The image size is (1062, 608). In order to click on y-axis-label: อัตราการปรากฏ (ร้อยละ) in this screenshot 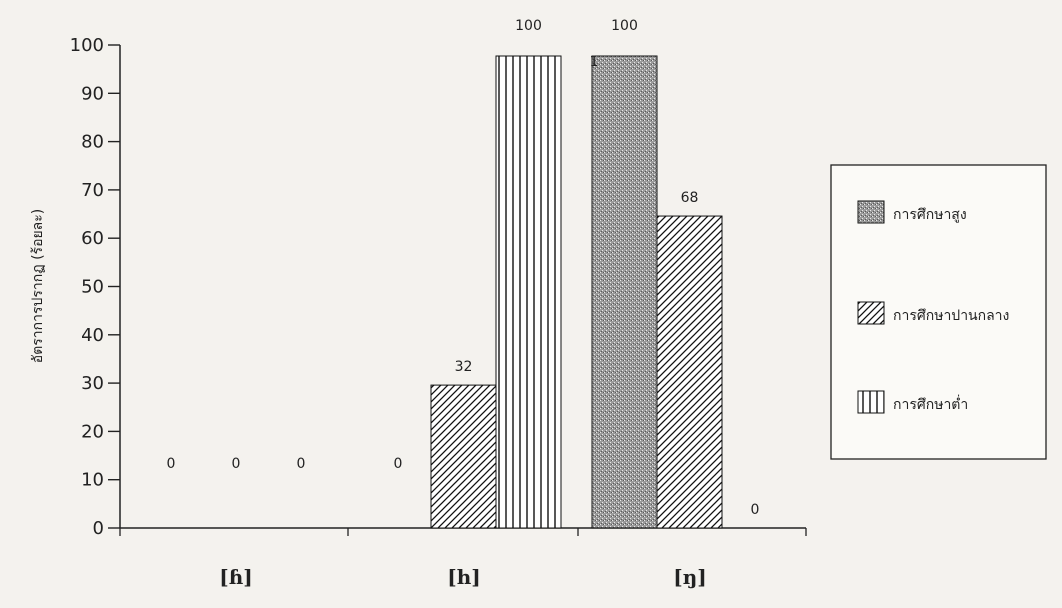, I will do `click(38, 286)`.